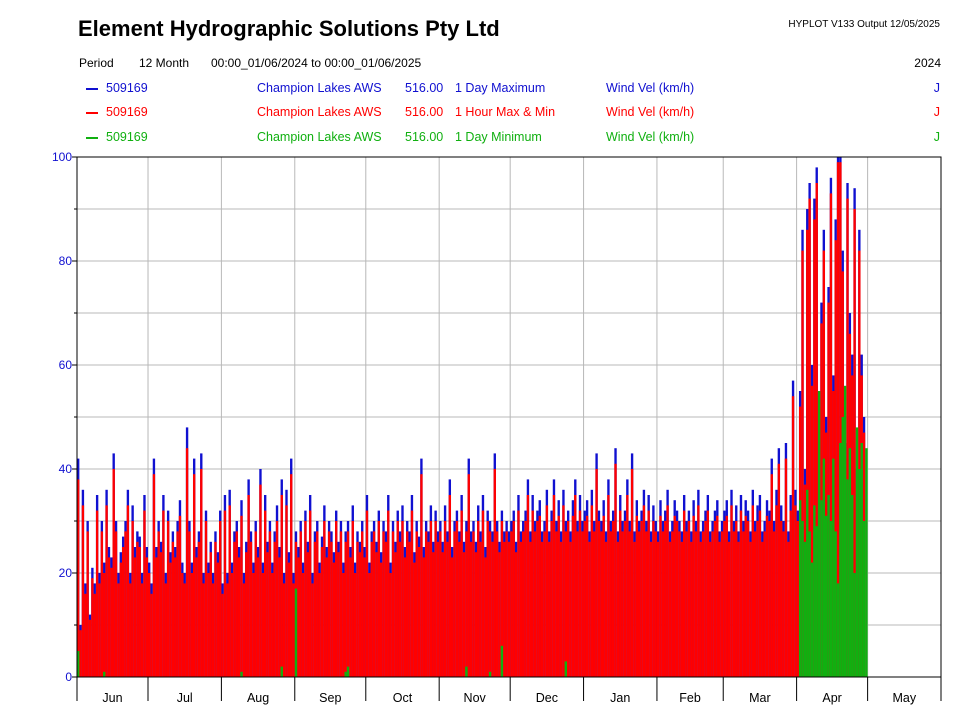  What do you see at coordinates (424, 137) in the screenshot?
I see `legend-variable: 516.00` at bounding box center [424, 137].